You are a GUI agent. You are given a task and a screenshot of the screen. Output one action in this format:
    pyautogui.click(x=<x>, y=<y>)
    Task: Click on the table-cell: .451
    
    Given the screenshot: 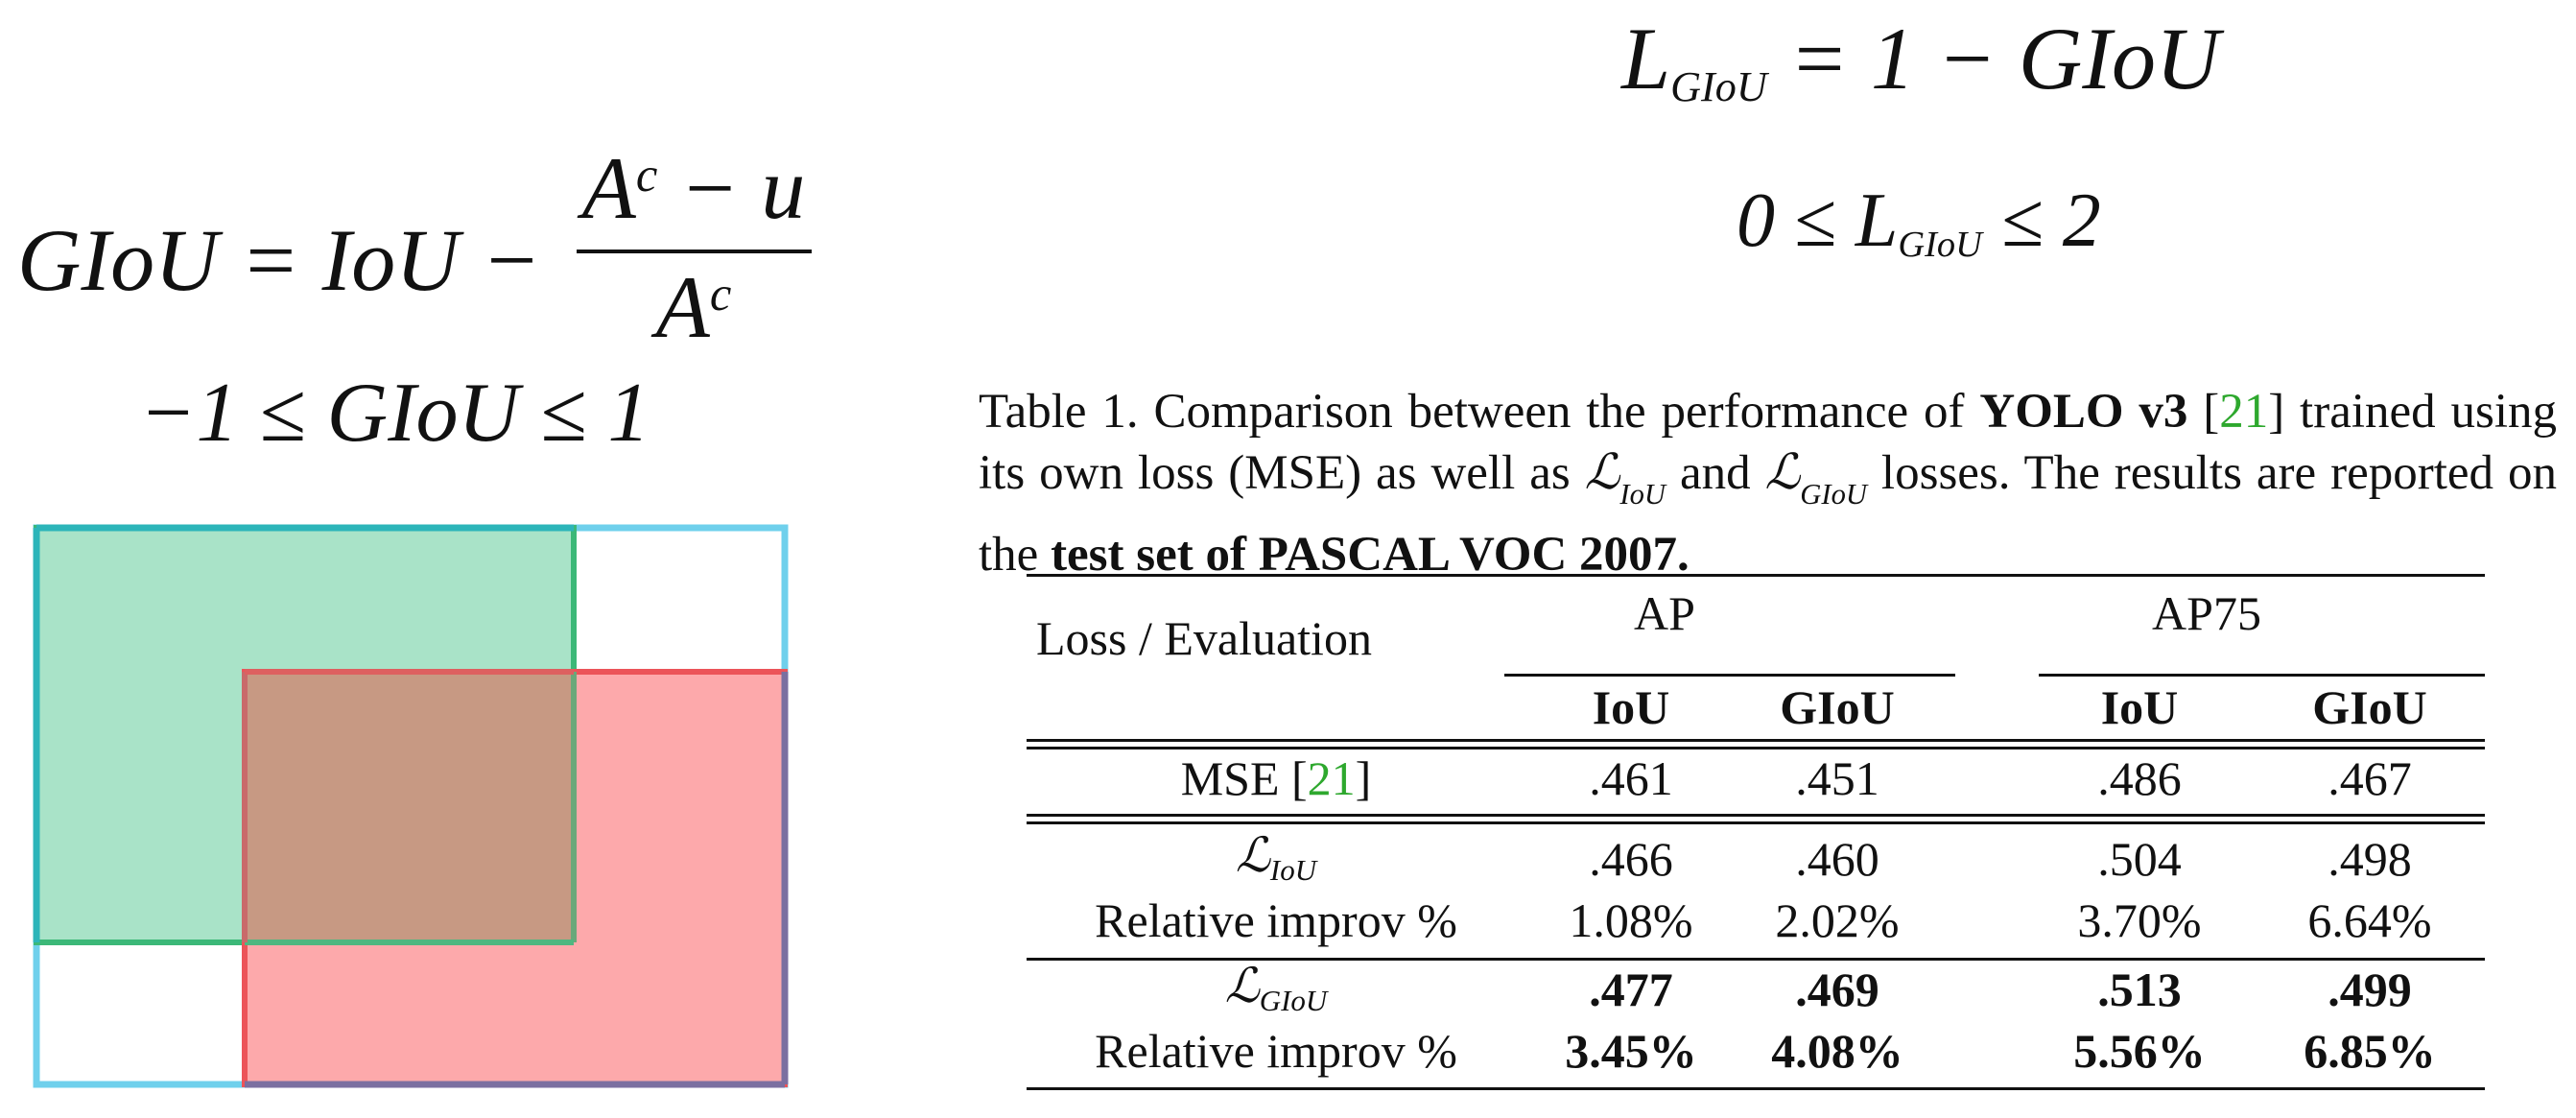 What is the action you would take?
    pyautogui.click(x=1837, y=778)
    